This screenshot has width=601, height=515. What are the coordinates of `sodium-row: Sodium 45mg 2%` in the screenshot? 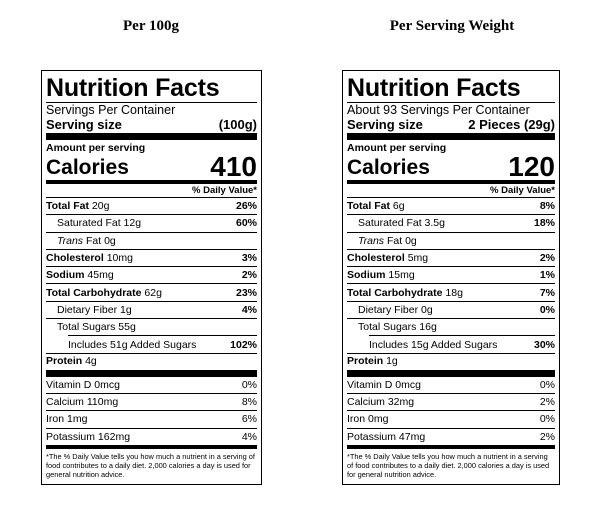 It's located at (151, 274).